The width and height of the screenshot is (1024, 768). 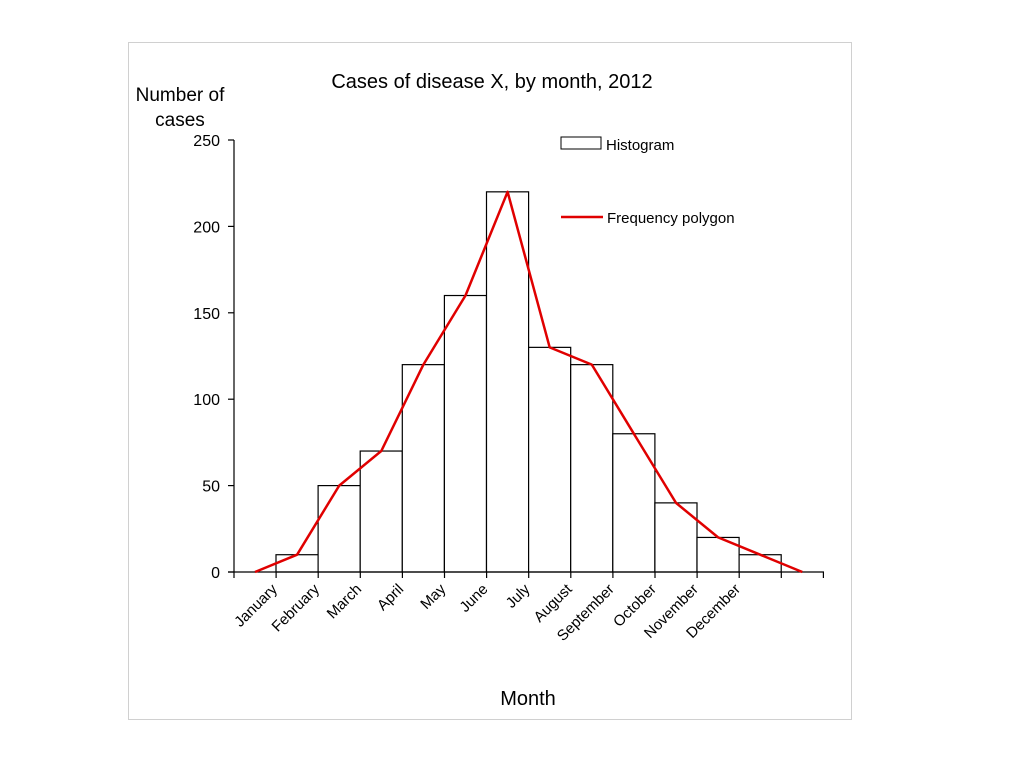 I want to click on legend-histogram-label: Histogram, so click(x=640, y=145).